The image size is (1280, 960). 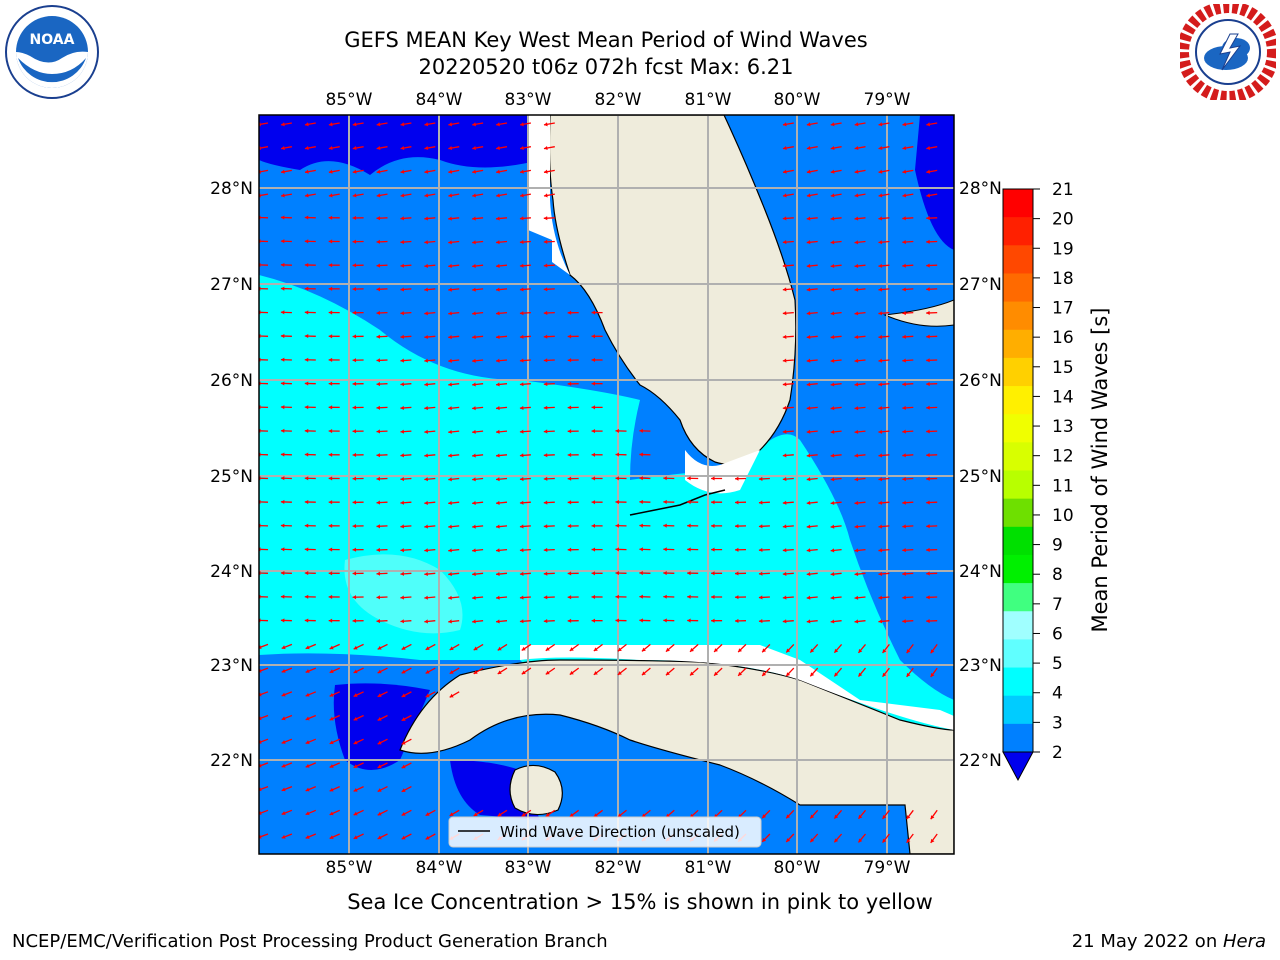 What do you see at coordinates (980, 666) in the screenshot?
I see `lat-label-right: 23°N` at bounding box center [980, 666].